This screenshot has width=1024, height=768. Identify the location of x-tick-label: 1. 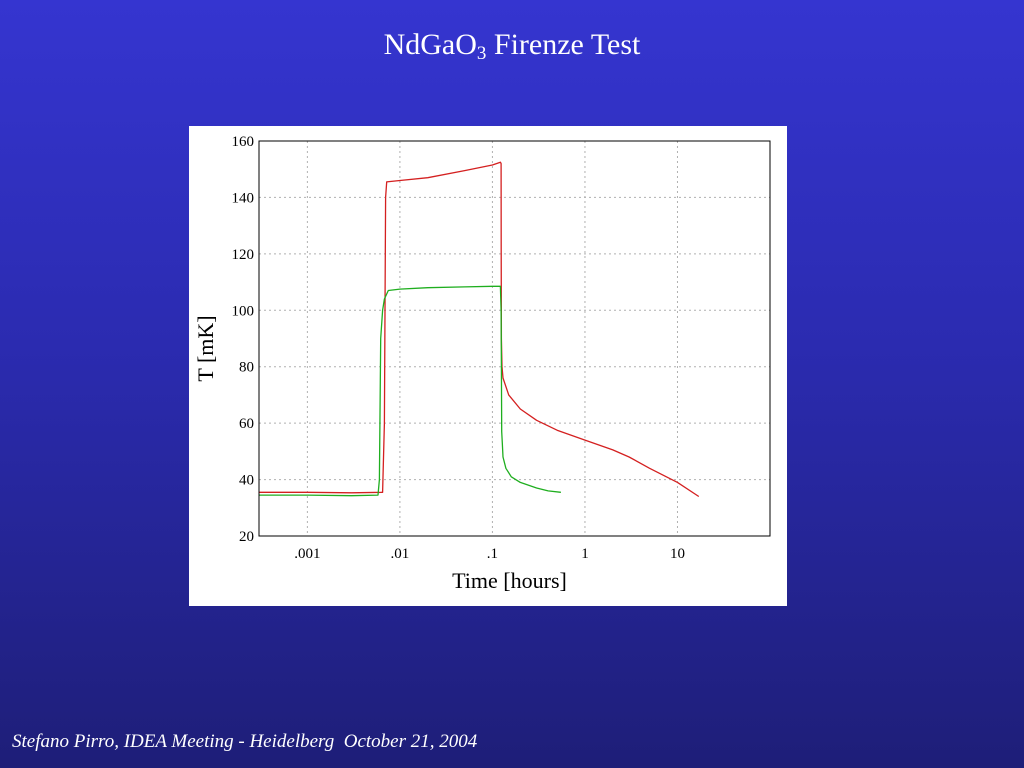
(585, 554).